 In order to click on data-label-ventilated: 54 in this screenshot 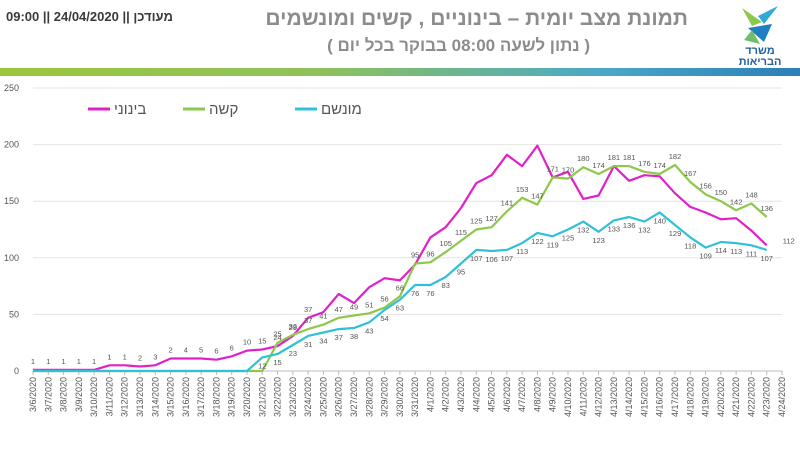, I will do `click(384, 318)`.